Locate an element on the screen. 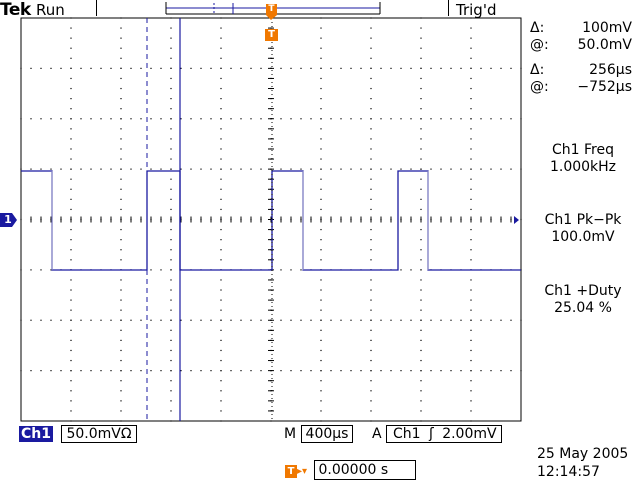 This screenshot has height=481, width=640. trigger-position-readout: T ▸▾ 0.00000 s is located at coordinates (350, 470).